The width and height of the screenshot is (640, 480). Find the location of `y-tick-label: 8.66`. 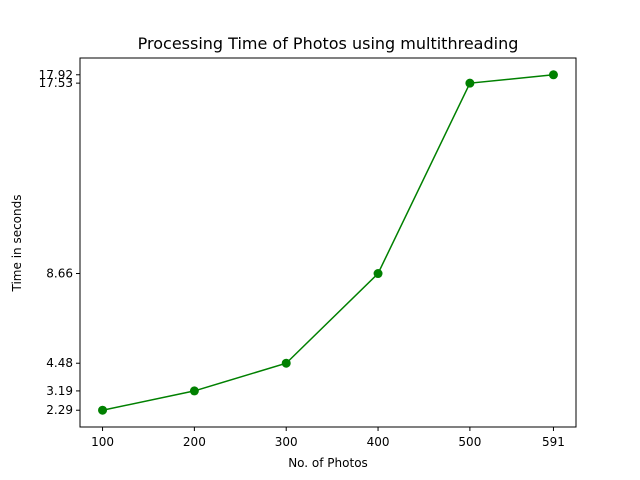

y-tick-label: 8.66 is located at coordinates (59, 274).